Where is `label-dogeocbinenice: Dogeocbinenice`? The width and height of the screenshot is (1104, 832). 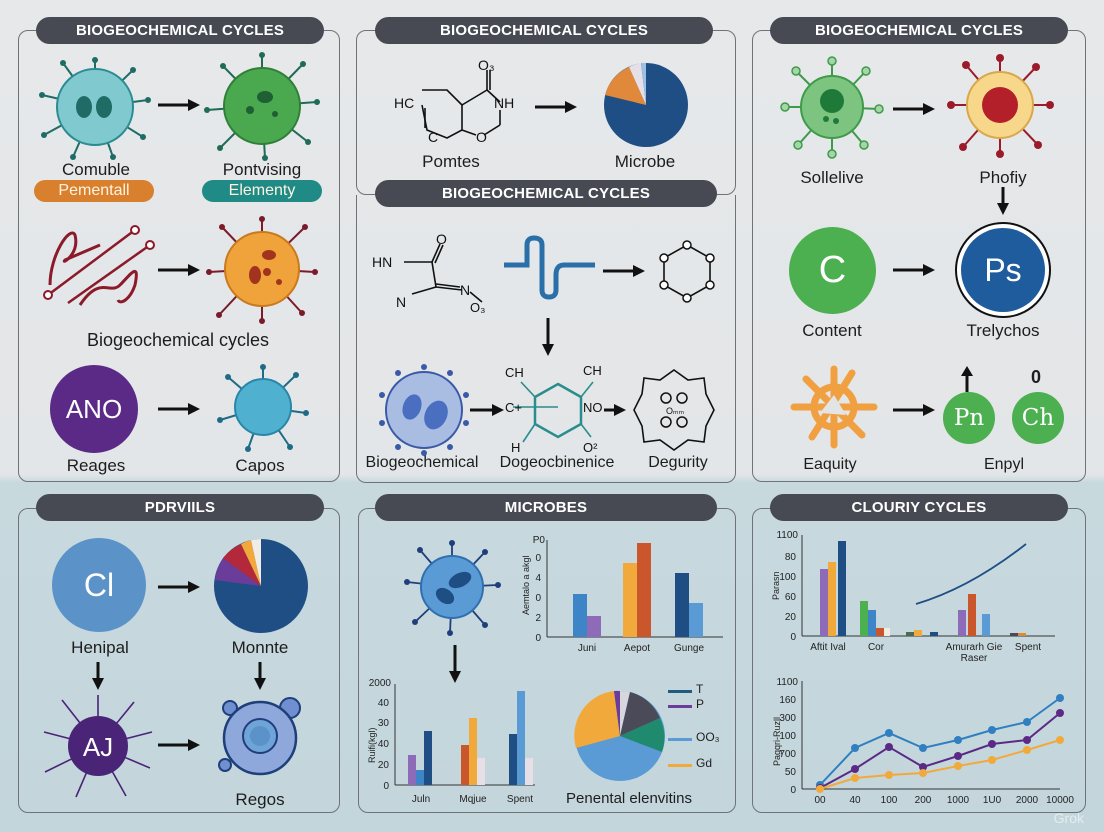
label-dogeocbinenice: Dogeocbinenice is located at coordinates (557, 462).